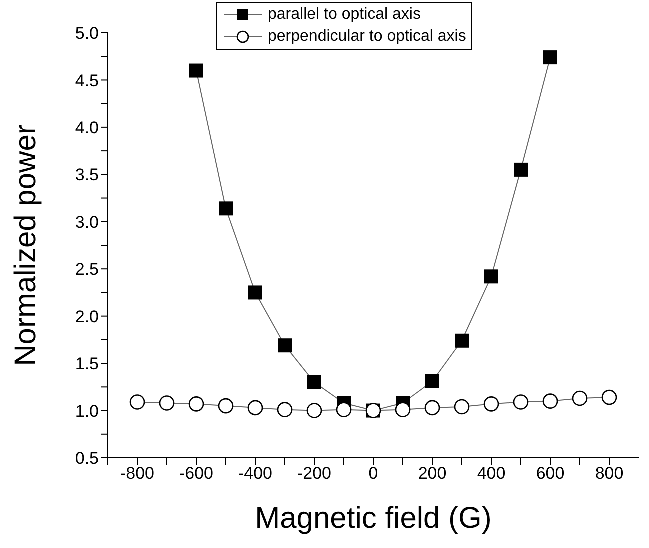 This screenshot has width=649, height=548. Describe the element at coordinates (432, 474) in the screenshot. I see `x-tick-label: 200` at that location.